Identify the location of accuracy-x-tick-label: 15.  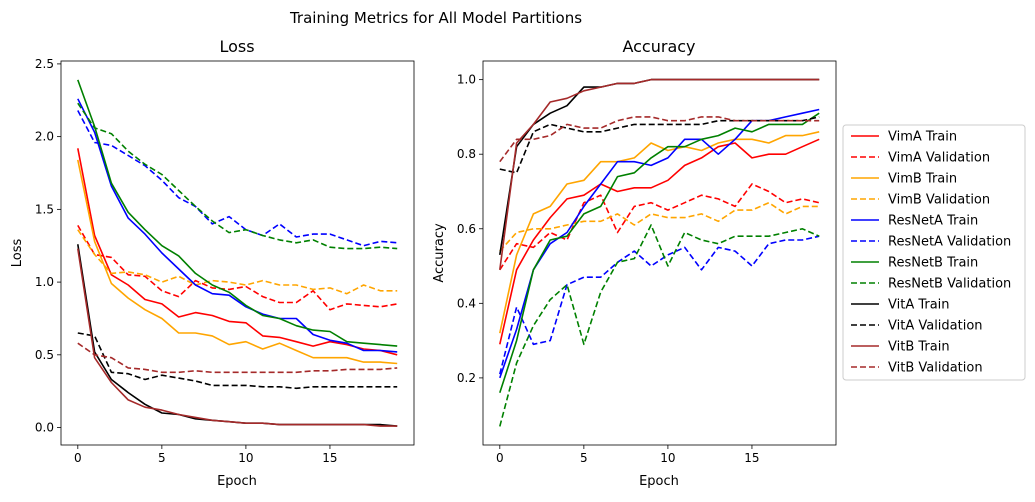
(751, 458).